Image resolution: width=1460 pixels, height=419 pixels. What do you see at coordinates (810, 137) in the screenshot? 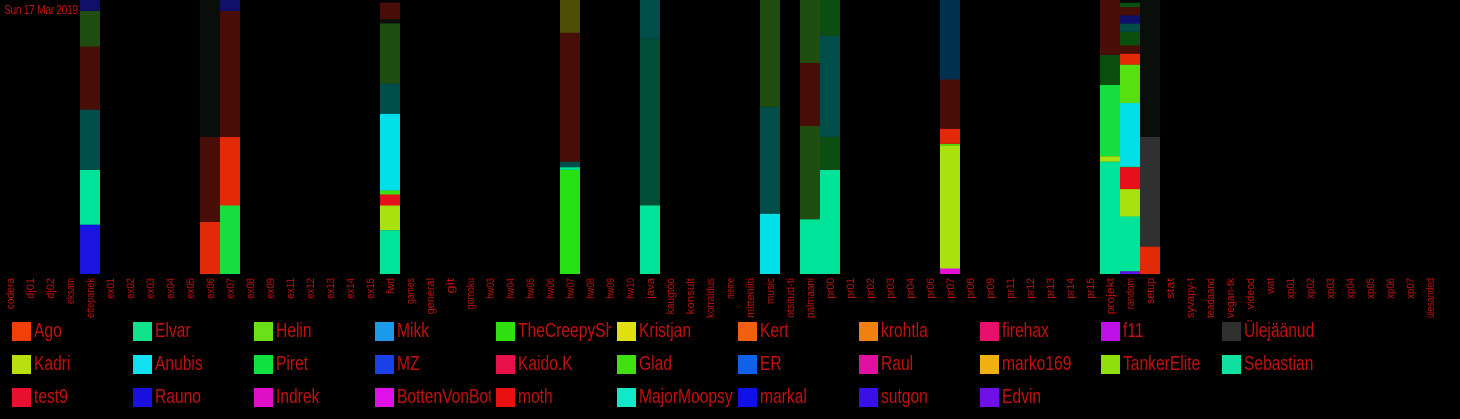
I see `bar-palmaani` at bounding box center [810, 137].